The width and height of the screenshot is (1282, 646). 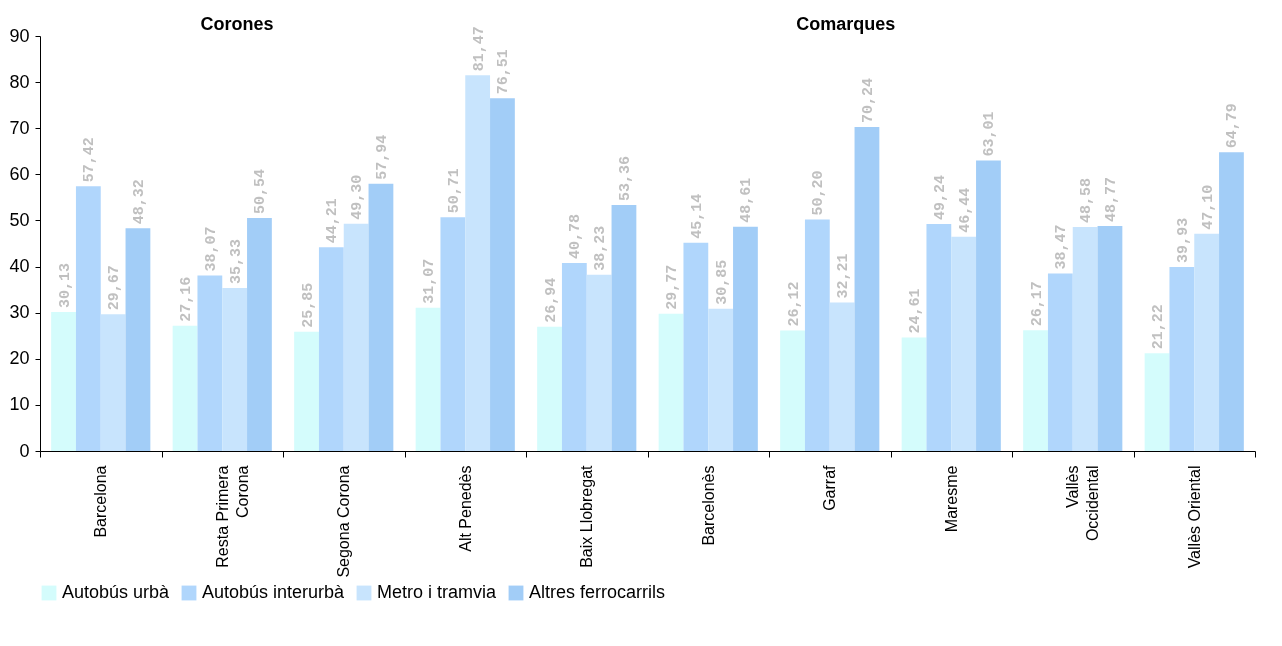 I want to click on legend-label: Metro i tramvia, so click(x=437, y=592).